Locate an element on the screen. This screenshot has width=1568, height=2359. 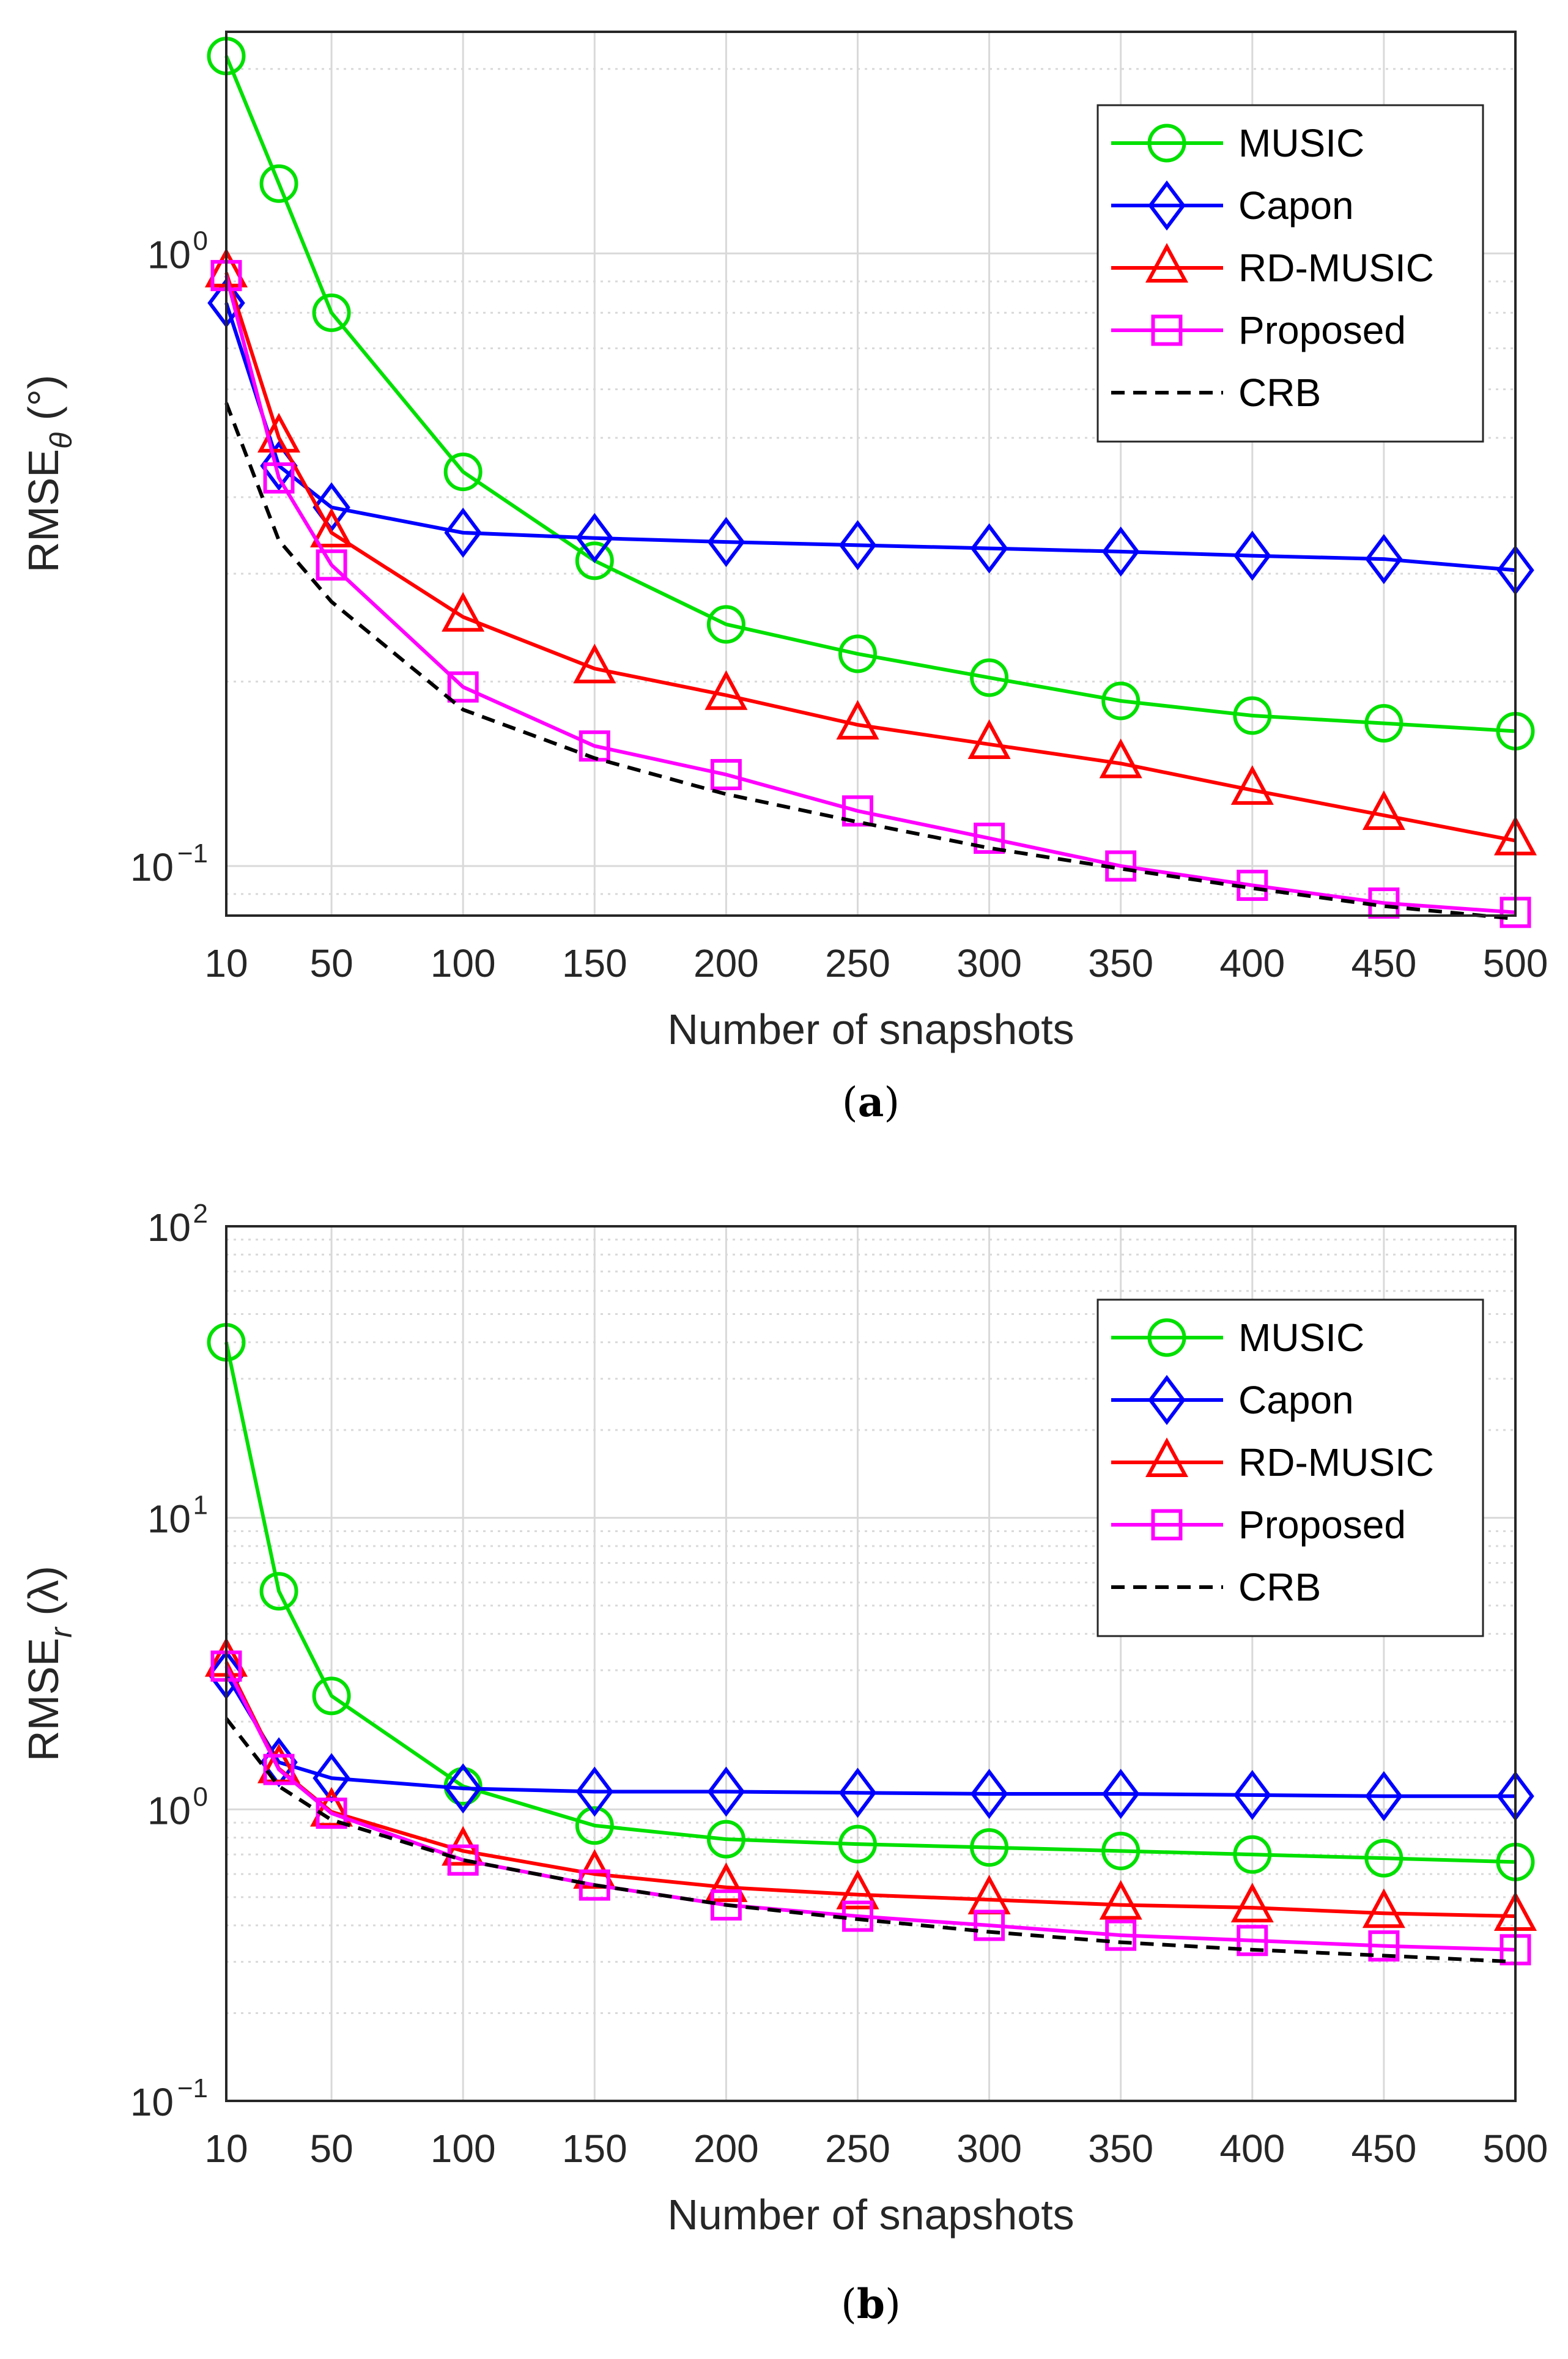
series-crb is located at coordinates (870, 1840).